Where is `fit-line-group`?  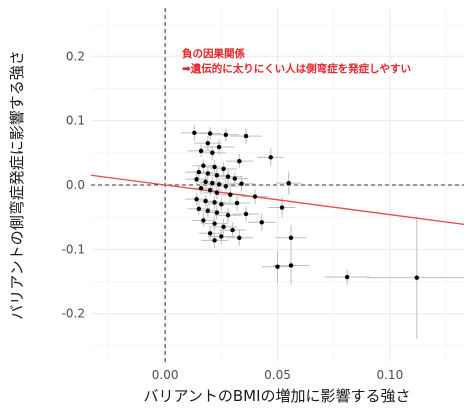
fit-line-group is located at coordinates (277, 200).